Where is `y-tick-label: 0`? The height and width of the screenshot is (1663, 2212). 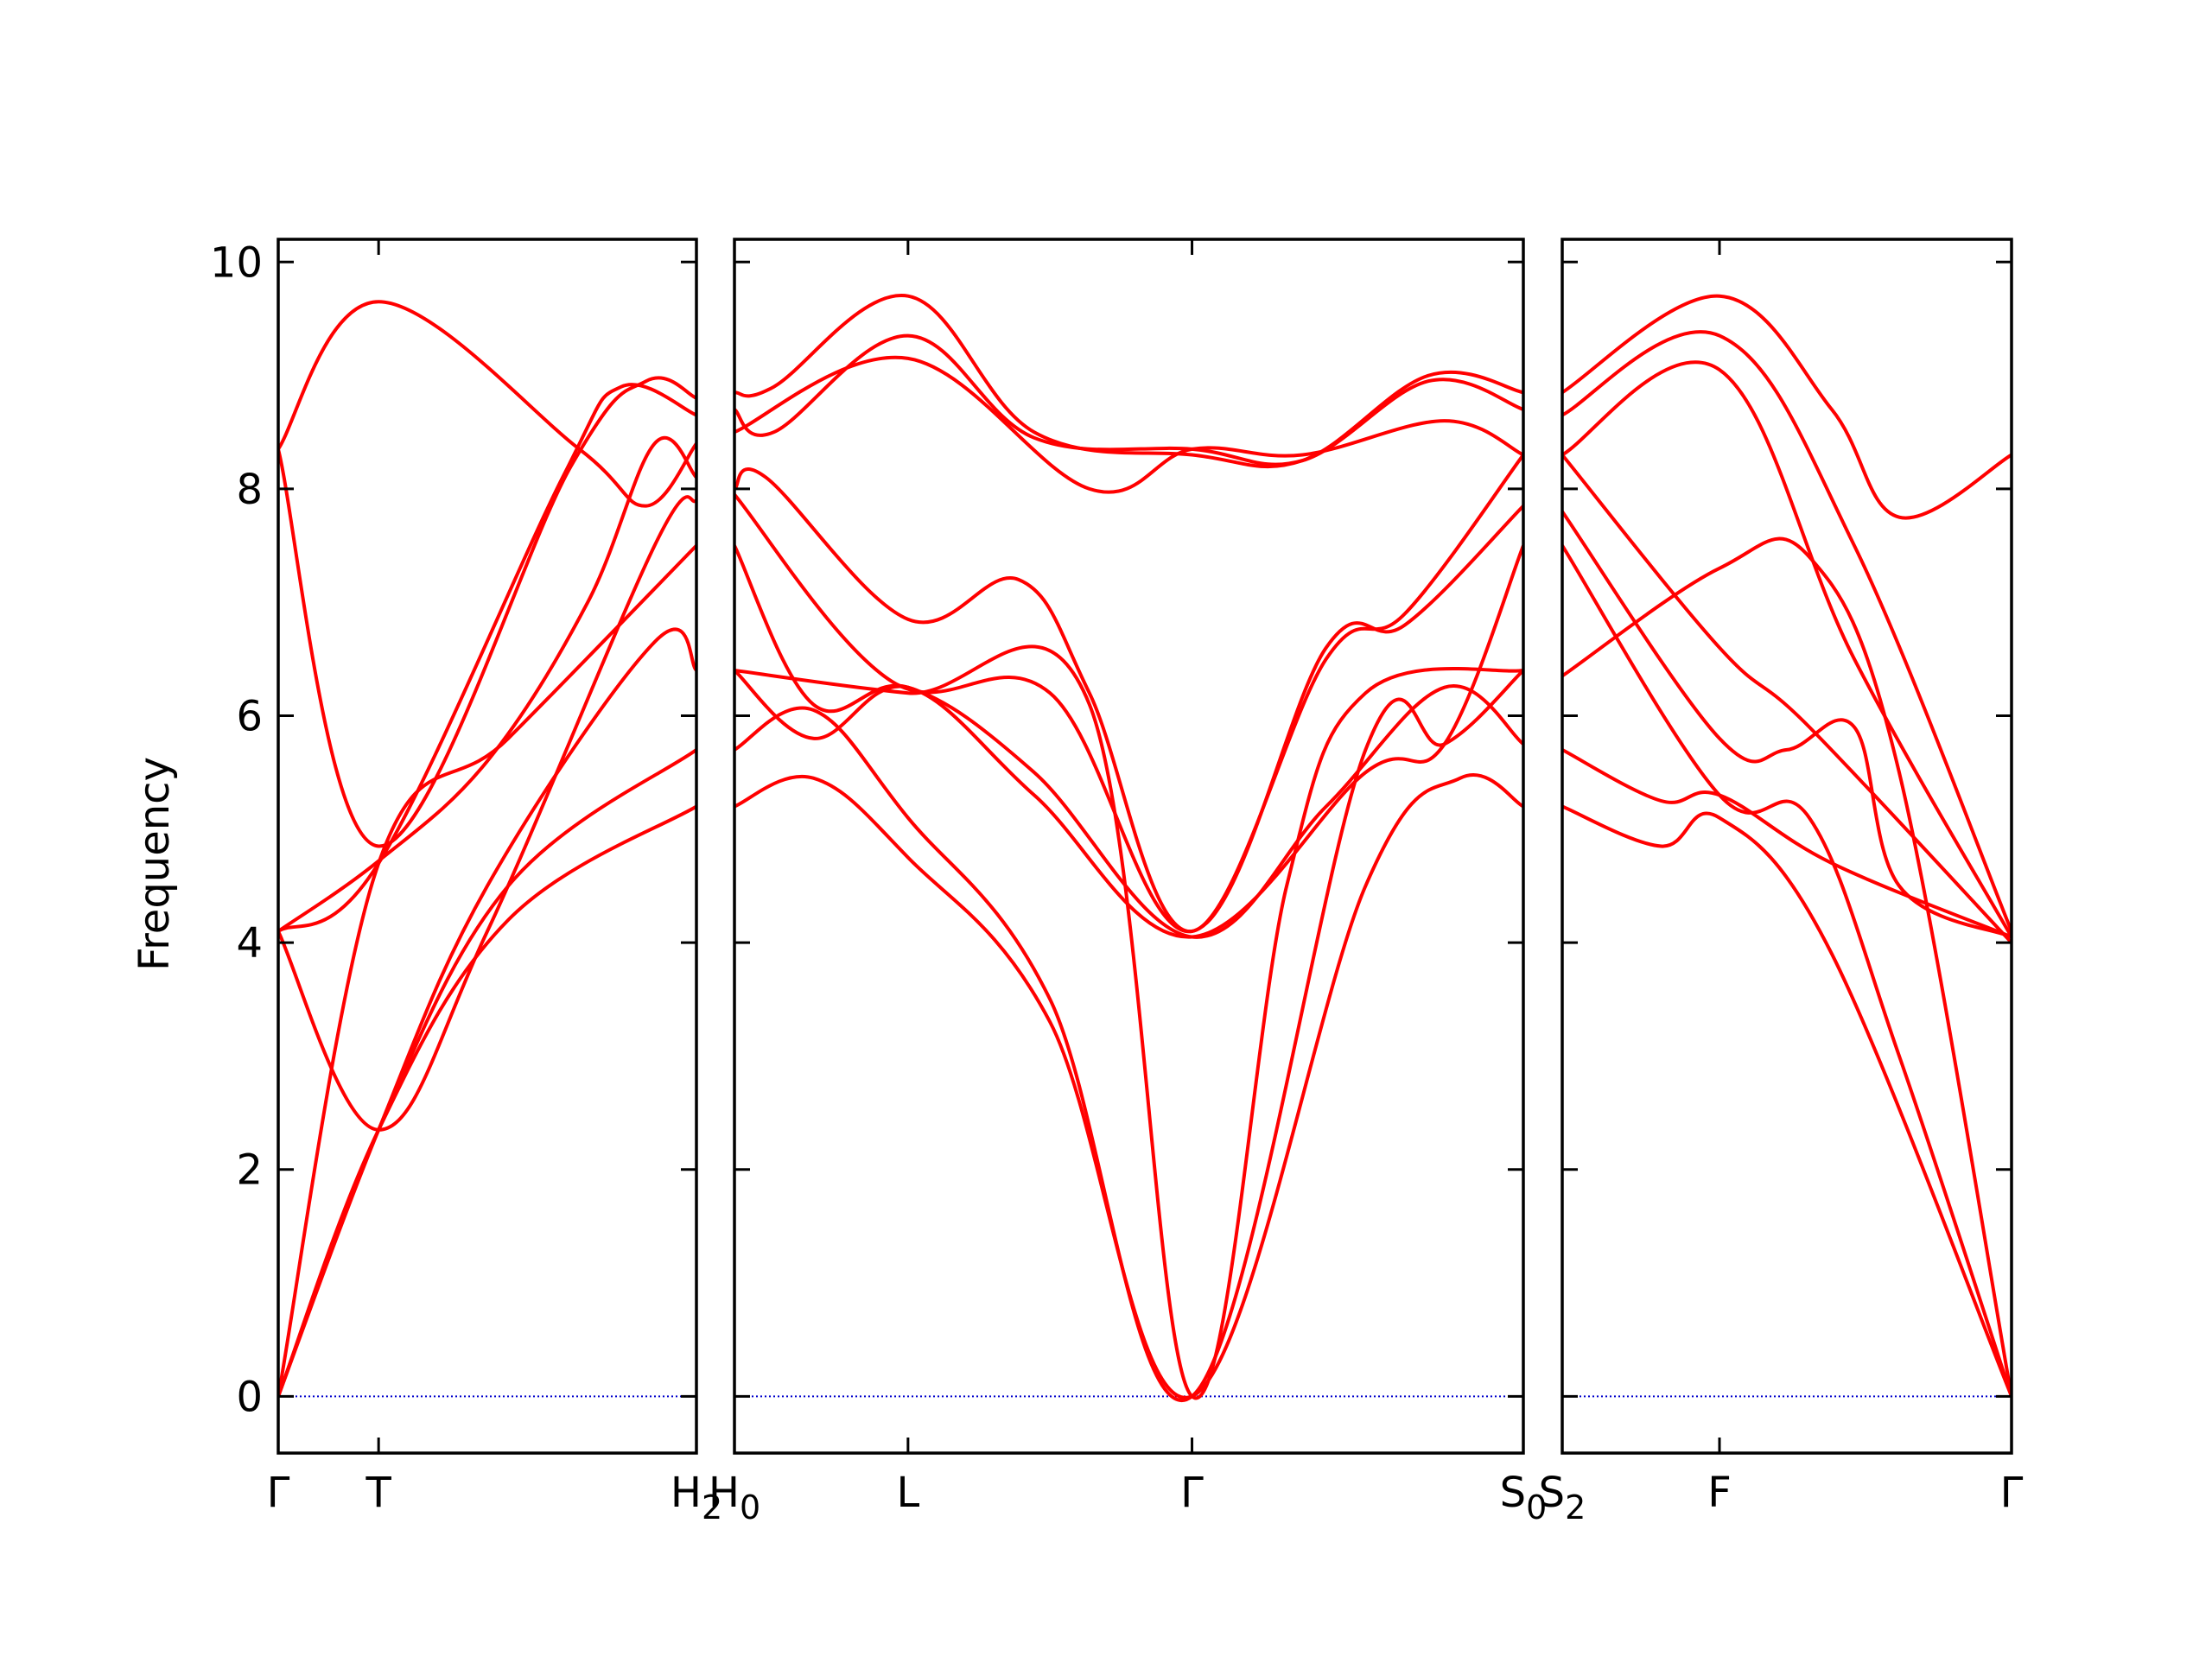
y-tick-label: 0 is located at coordinates (249, 1397).